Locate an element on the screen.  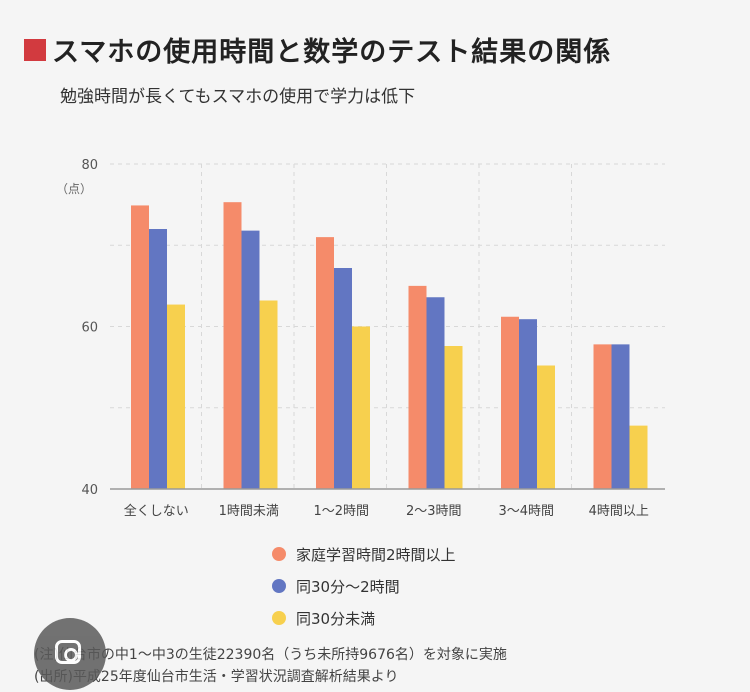
legend-label: 同30分未満 is located at coordinates (336, 618).